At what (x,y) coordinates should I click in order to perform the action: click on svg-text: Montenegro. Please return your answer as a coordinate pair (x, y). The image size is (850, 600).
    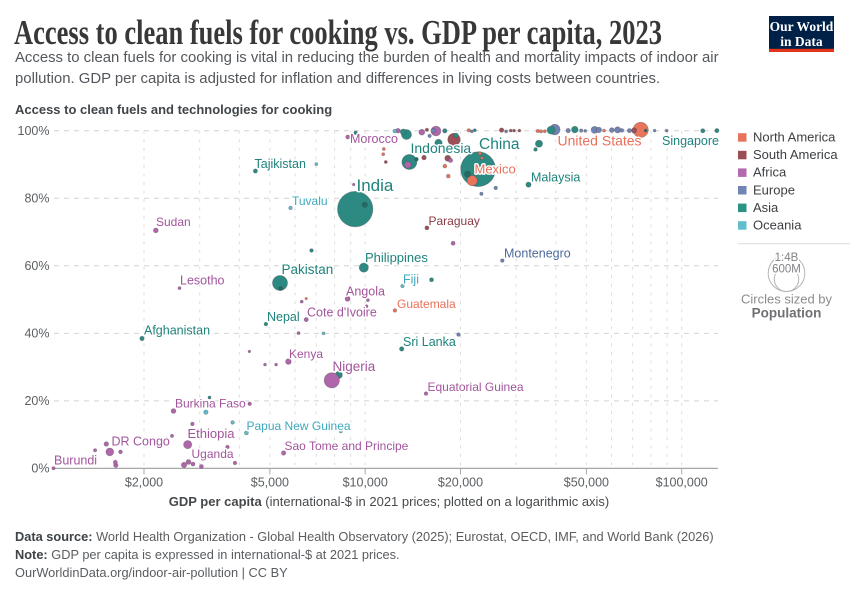
    Looking at the image, I should click on (537, 254).